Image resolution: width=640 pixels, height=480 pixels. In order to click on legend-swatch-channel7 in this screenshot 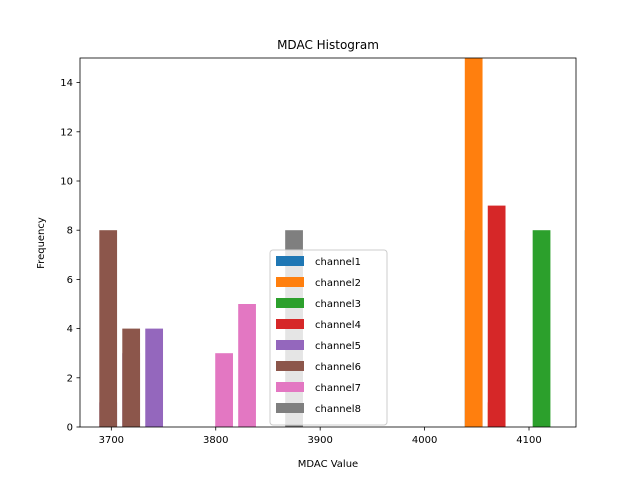, I will do `click(290, 387)`.